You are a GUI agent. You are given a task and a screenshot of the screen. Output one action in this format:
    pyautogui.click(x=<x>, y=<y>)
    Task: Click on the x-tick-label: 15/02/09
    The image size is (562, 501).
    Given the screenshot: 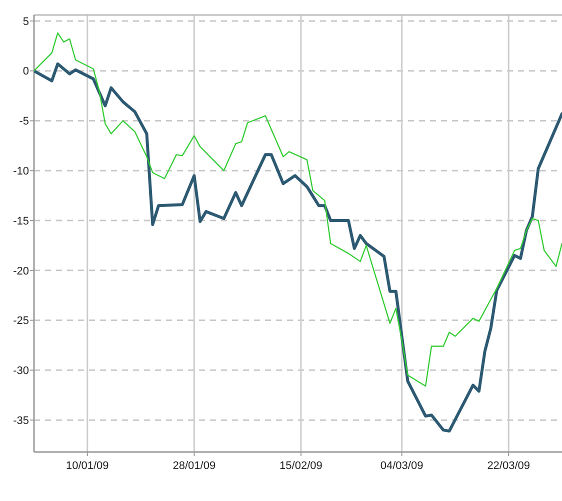 What is the action you would take?
    pyautogui.click(x=301, y=466)
    